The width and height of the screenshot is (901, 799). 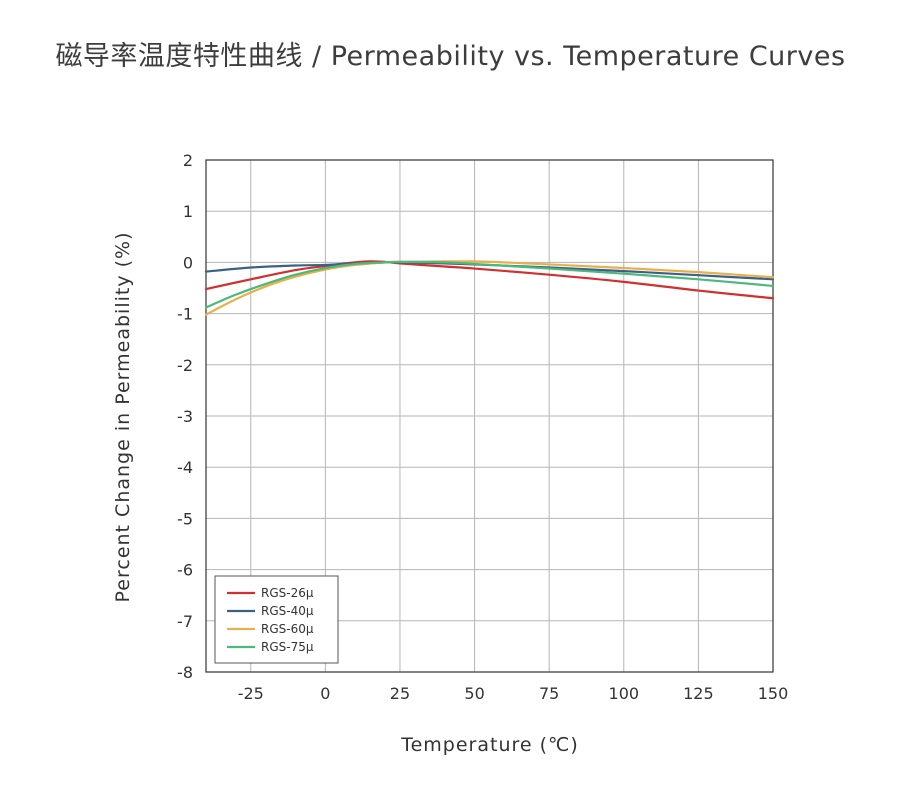 I want to click on legend-label: RGS-26μ, so click(x=287, y=593).